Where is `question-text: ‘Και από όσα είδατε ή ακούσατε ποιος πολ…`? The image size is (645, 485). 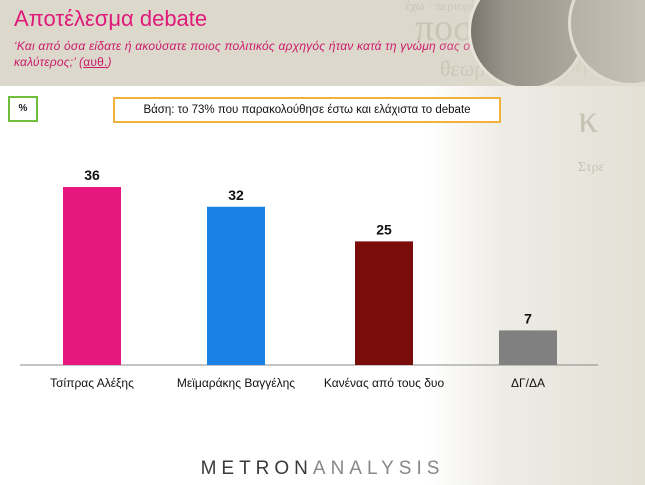
question-text: ‘Και από όσα είδατε ή ακούσατε ποιος πολ… is located at coordinates (242, 54).